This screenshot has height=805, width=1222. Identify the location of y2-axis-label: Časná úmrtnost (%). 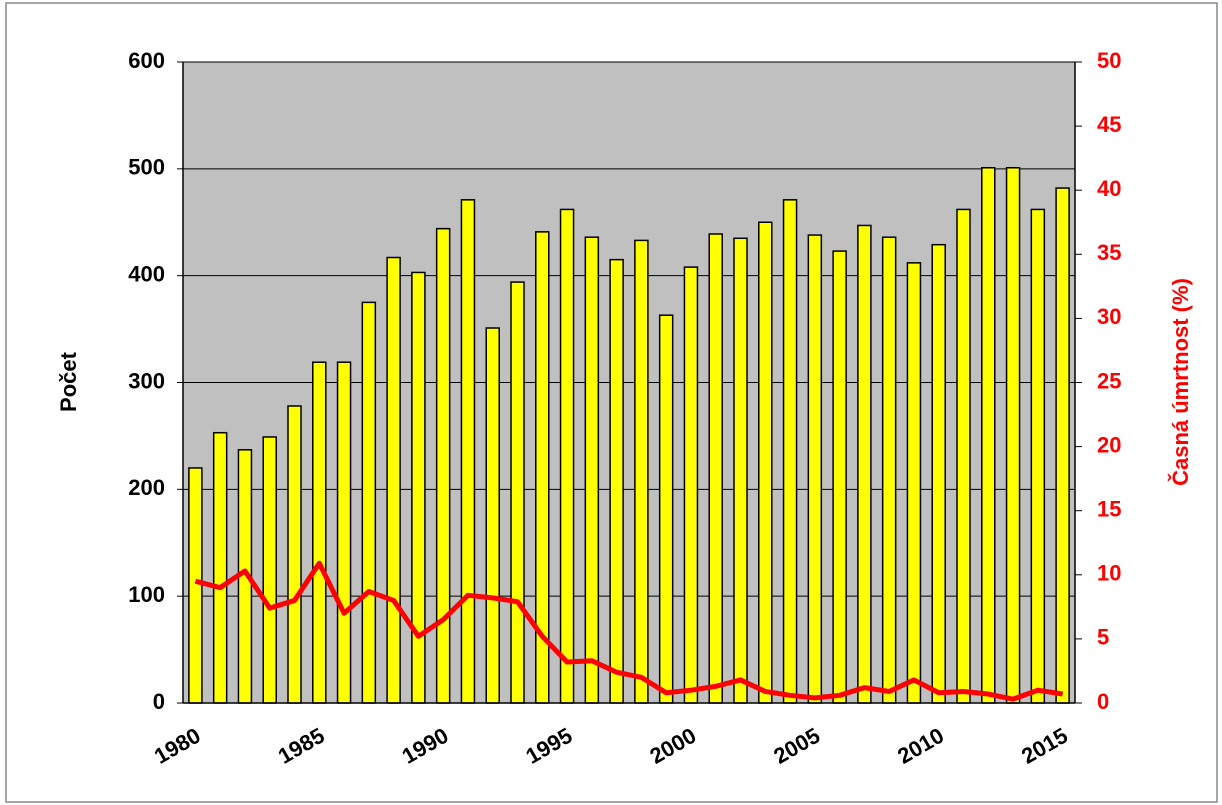
(1180, 382).